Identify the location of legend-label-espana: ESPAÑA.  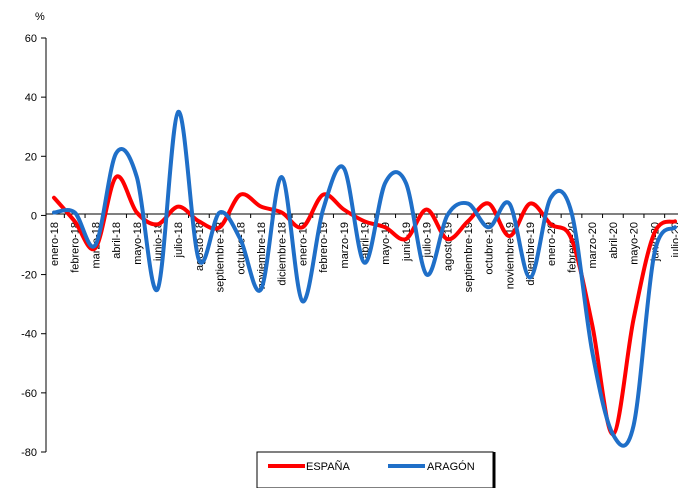
(328, 466).